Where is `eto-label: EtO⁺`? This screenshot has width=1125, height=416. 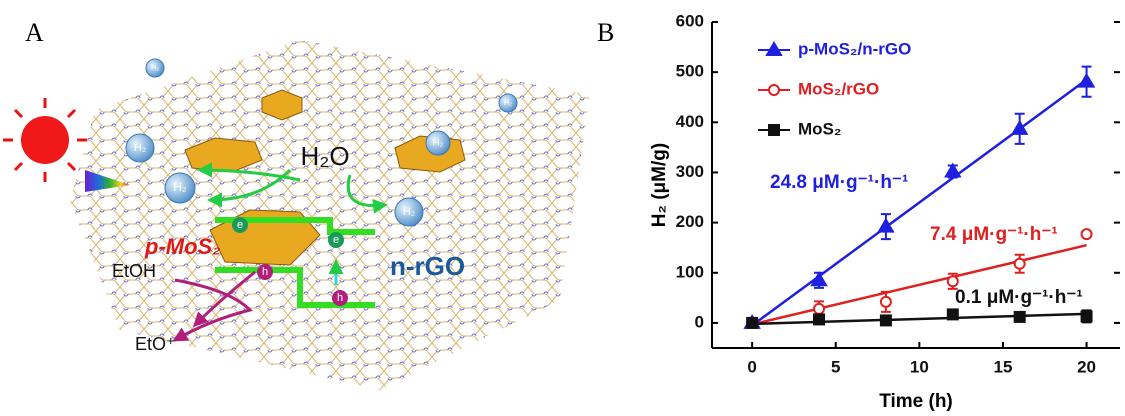
eto-label: EtO⁺ is located at coordinates (155, 344).